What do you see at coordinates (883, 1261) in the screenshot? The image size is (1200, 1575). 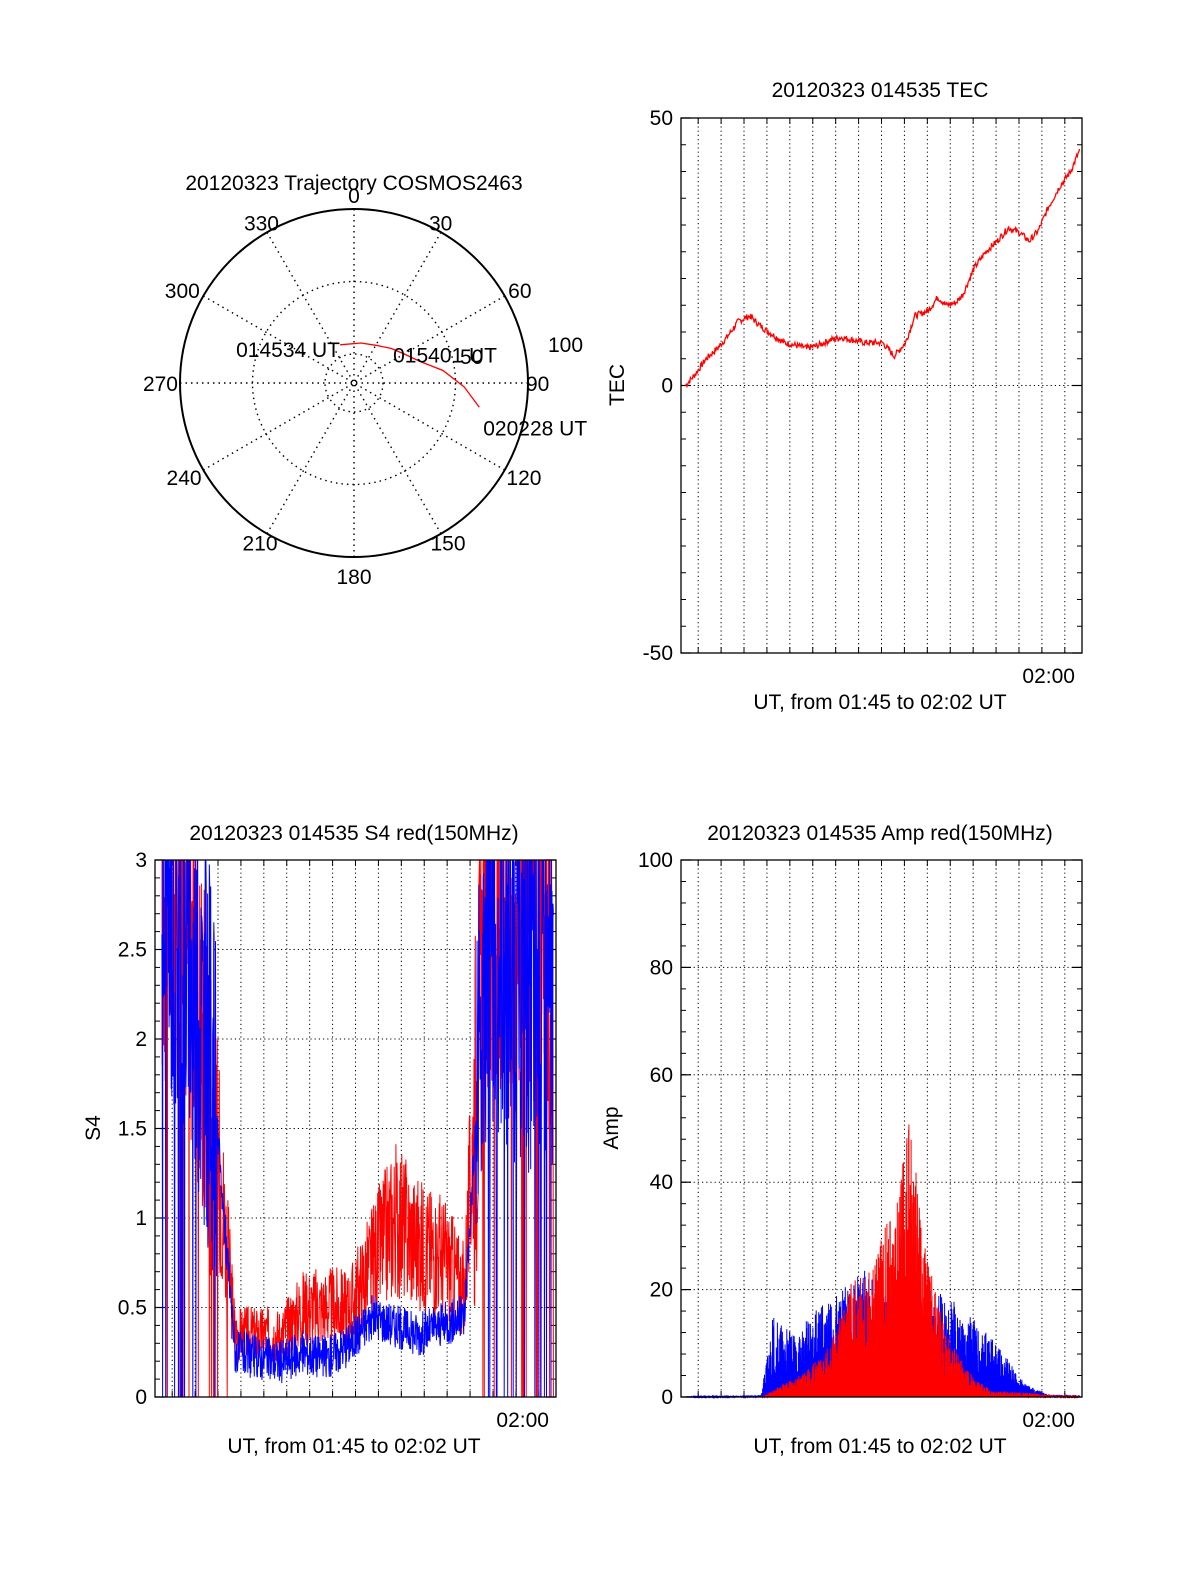 I see `amp-series-red` at bounding box center [883, 1261].